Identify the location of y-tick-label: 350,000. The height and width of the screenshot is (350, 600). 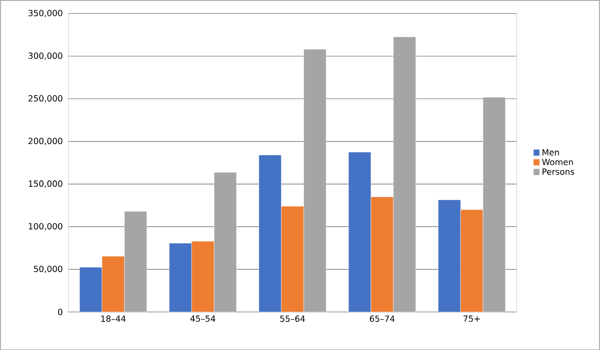
(45, 13).